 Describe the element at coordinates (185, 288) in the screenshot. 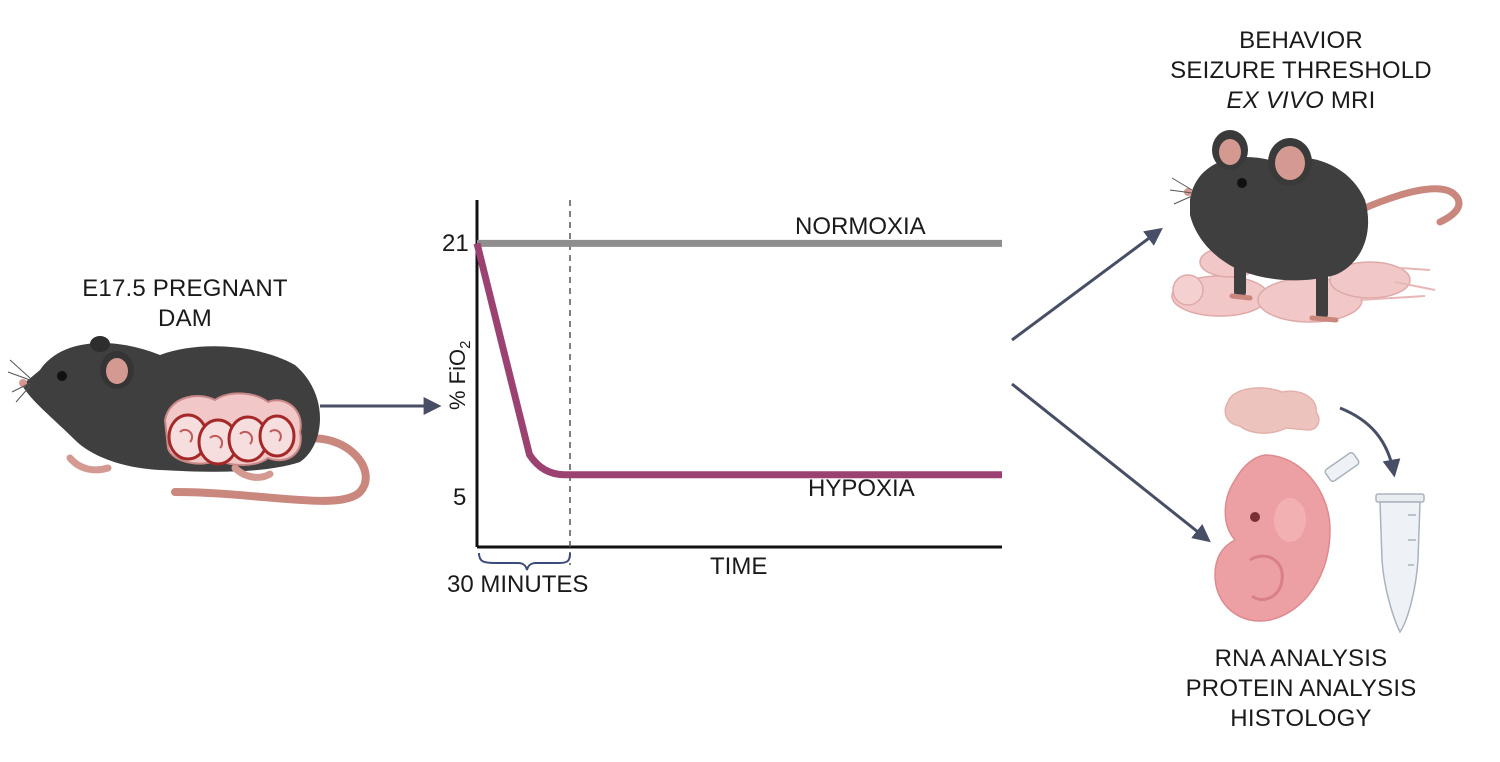

I see `dam-label-line1: E17.5 PREGNANT` at that location.